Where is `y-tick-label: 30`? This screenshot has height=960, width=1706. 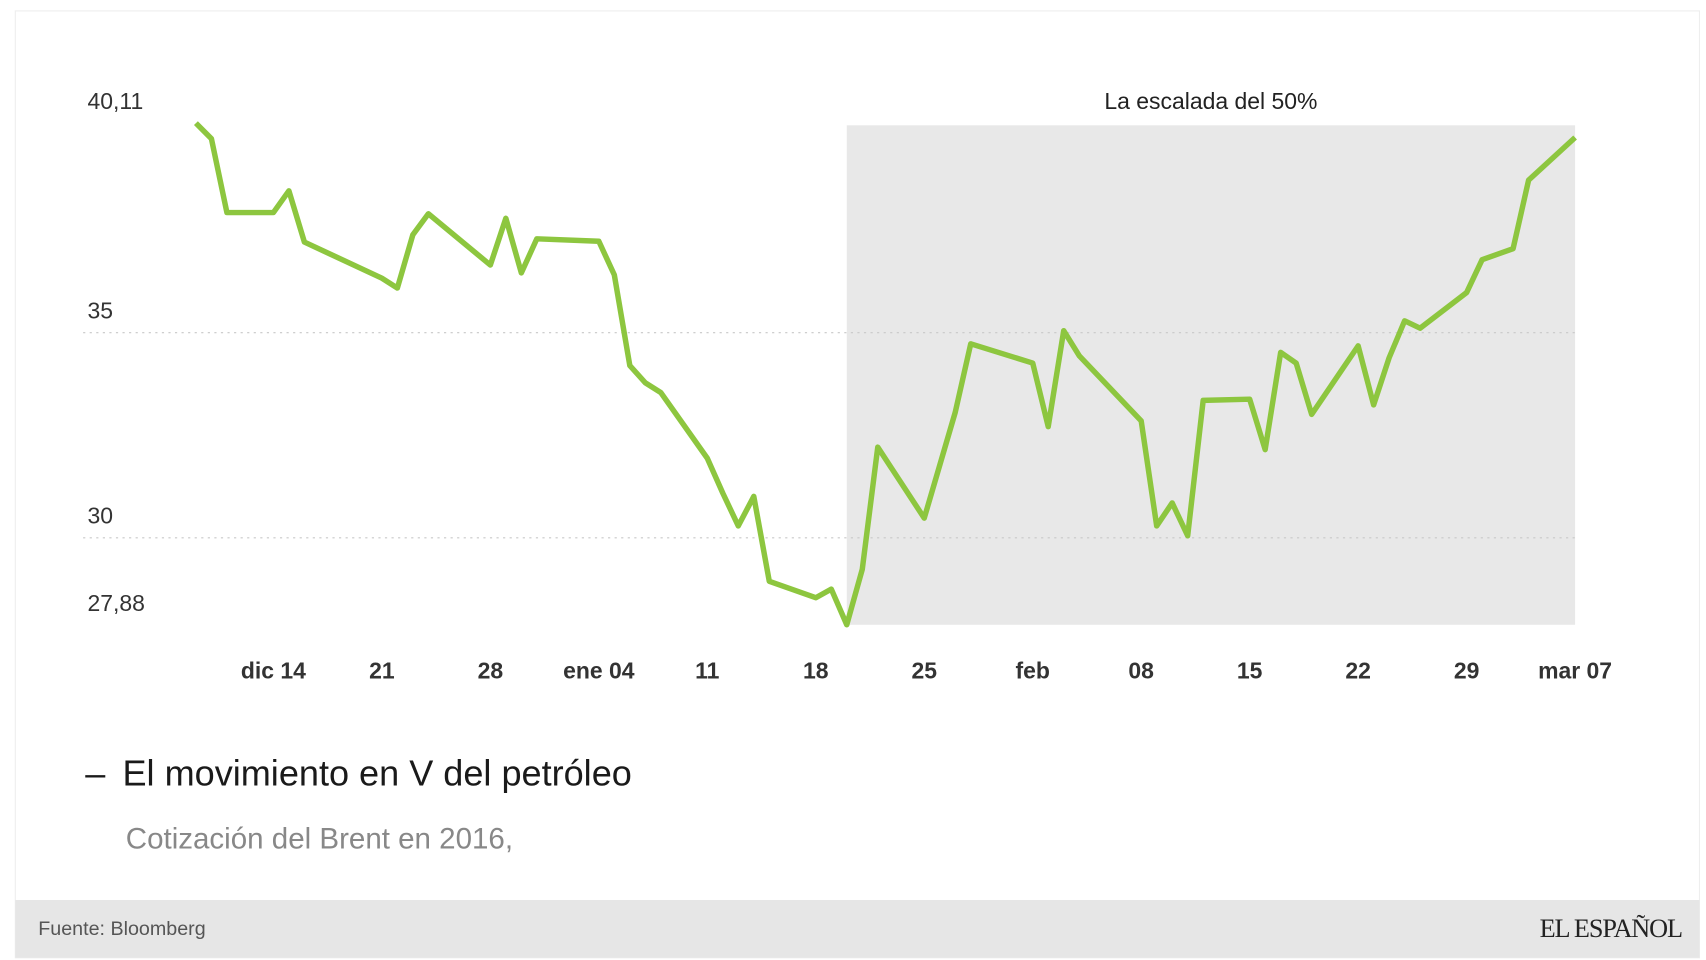
y-tick-label: 30 is located at coordinates (100, 516).